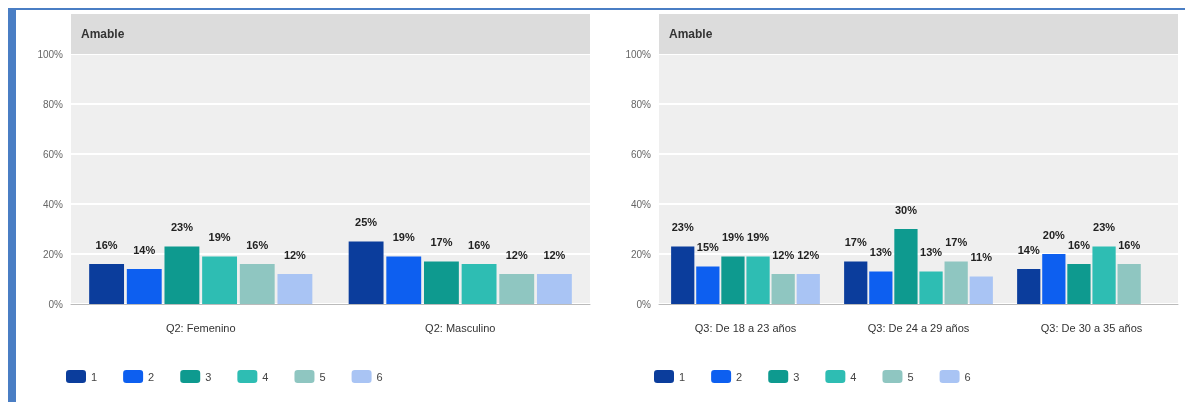 The width and height of the screenshot is (1185, 402). Describe the element at coordinates (1091, 327) in the screenshot. I see `x-tick-label: Q3: De 30 a 35 años` at that location.